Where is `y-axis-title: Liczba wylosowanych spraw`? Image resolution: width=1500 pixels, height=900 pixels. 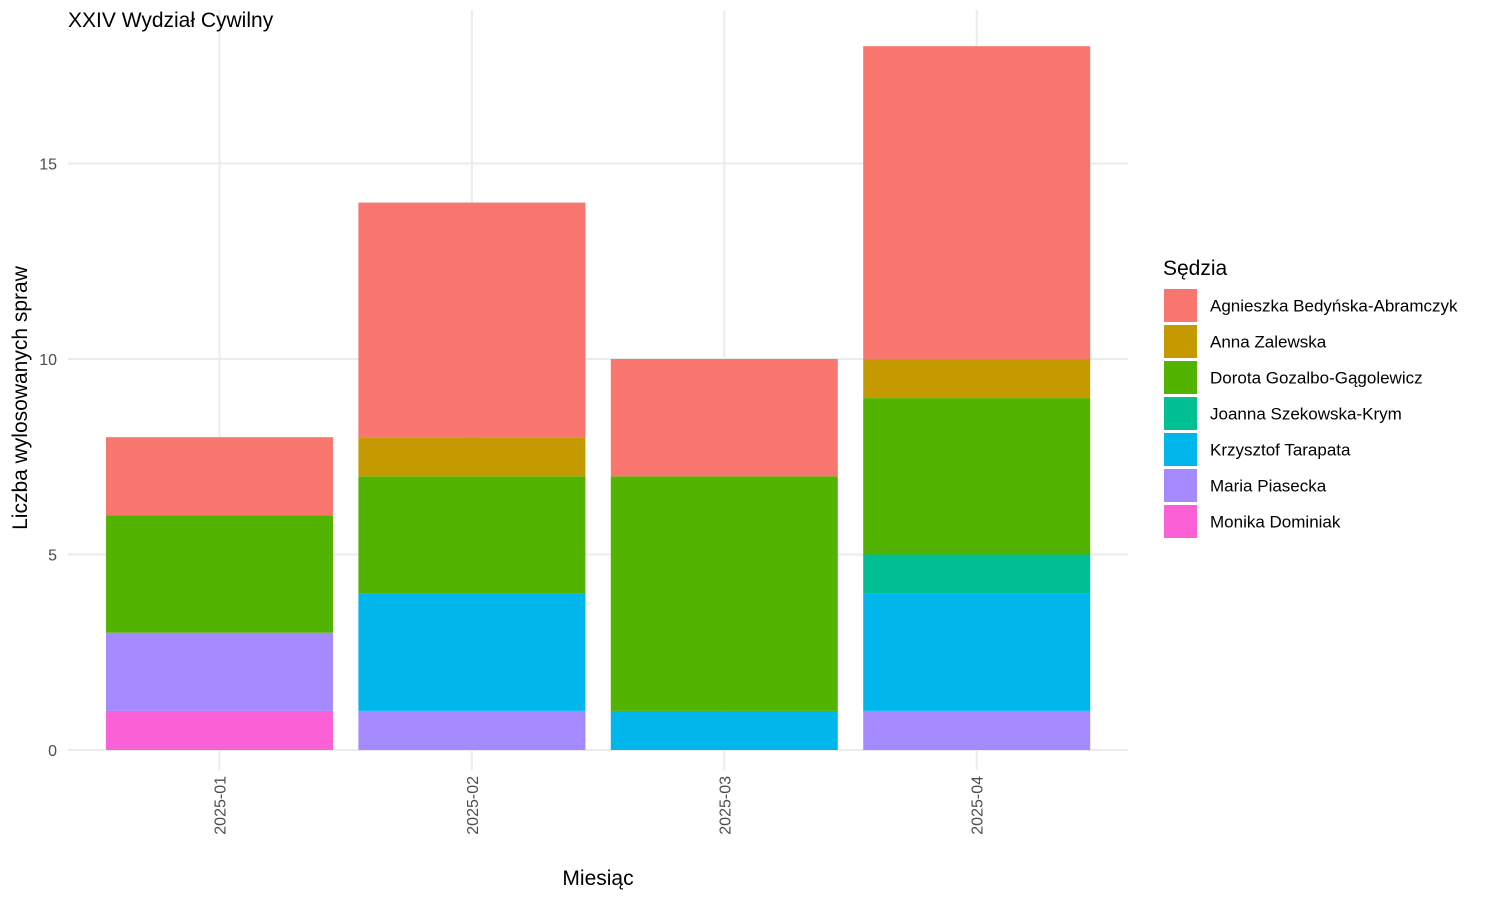 y-axis-title: Liczba wylosowanych spraw is located at coordinates (20, 397).